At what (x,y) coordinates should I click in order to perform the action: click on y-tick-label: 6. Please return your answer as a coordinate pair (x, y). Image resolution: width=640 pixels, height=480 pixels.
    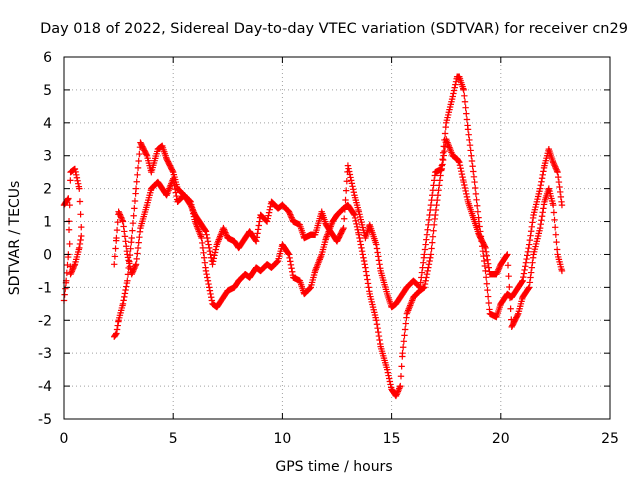
    Looking at the image, I should click on (47, 58).